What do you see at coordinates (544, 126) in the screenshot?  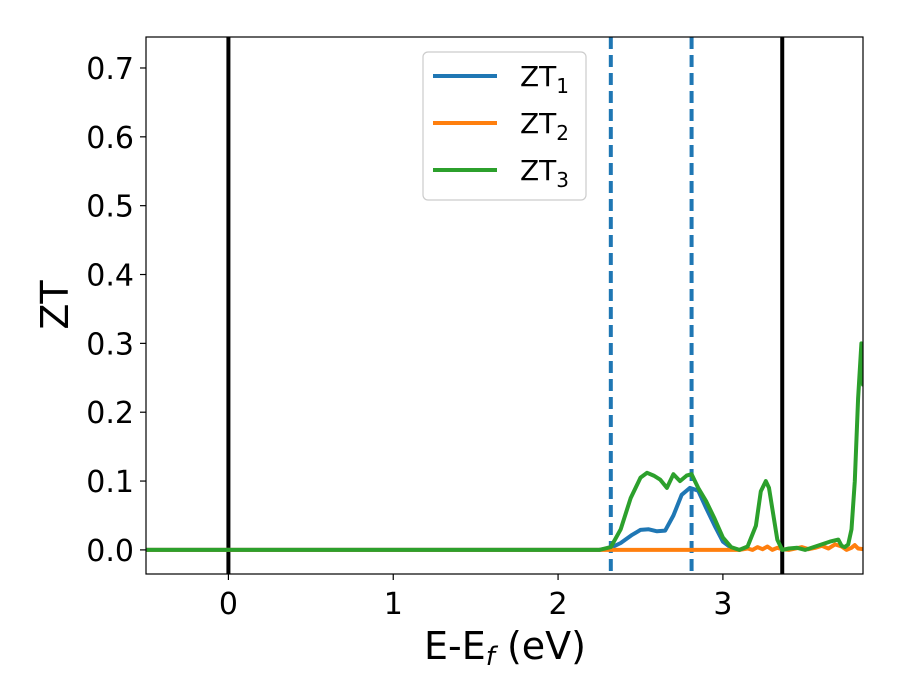 I see `legend-label-zt2: ZT2` at bounding box center [544, 126].